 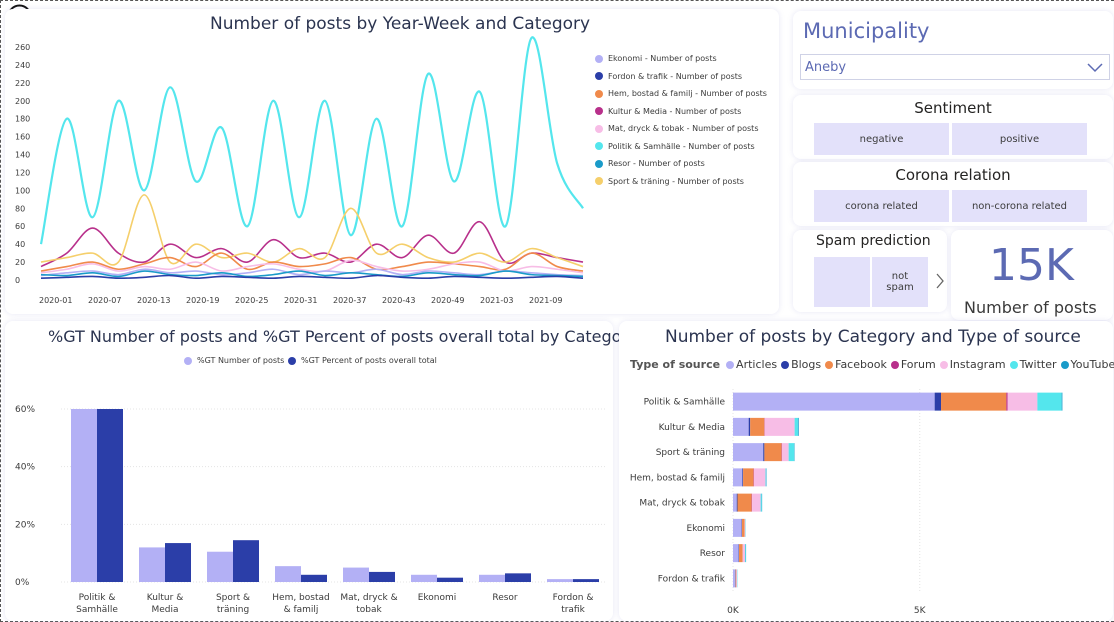 I want to click on sentiment-positive-button: positive, so click(x=1019, y=139).